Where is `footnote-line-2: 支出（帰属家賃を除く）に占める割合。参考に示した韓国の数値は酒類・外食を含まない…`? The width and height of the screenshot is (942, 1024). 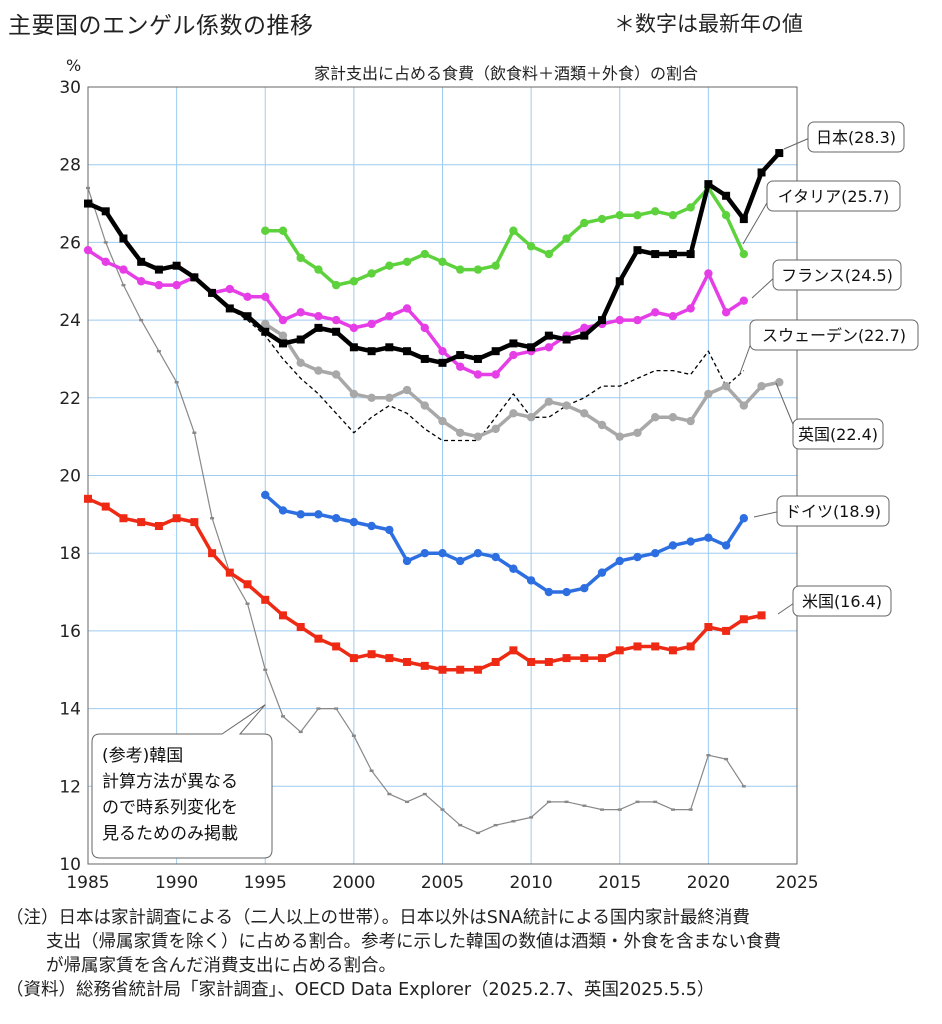 footnote-line-2: 支出（帰属家賃を除く）に占める割合。参考に示した韓国の数値は酒類・外食を含まない… is located at coordinates (413, 942).